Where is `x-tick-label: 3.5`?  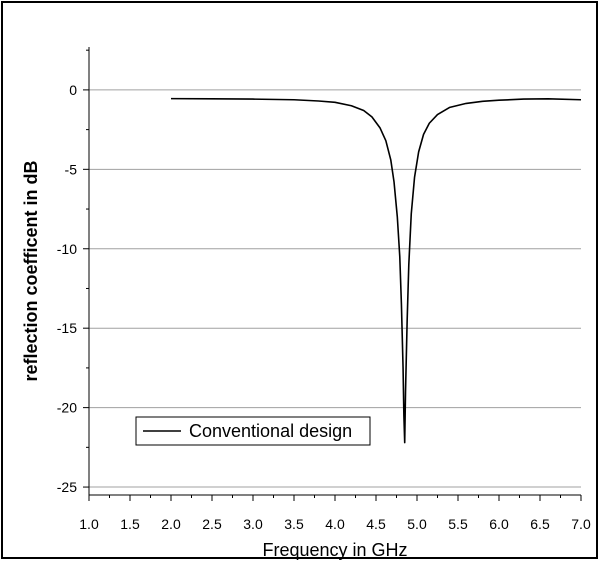
x-tick-label: 3.5 is located at coordinates (294, 524).